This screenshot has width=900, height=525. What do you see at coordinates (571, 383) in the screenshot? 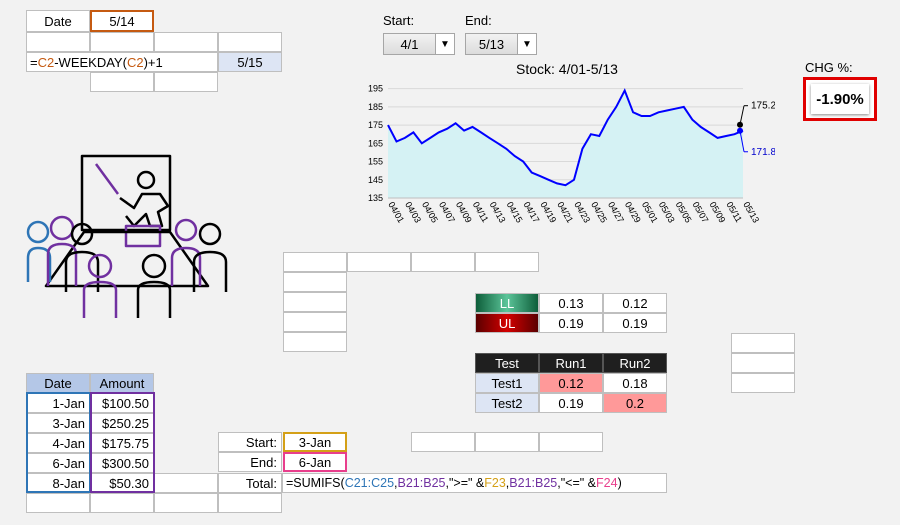
I see `test1-run1: 0.12` at bounding box center [571, 383].